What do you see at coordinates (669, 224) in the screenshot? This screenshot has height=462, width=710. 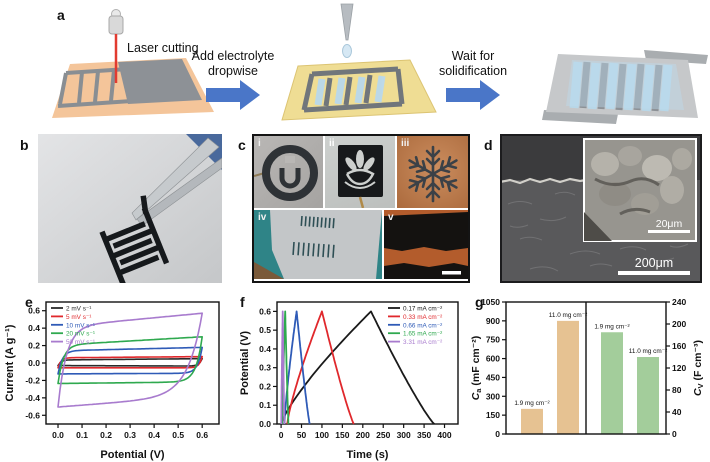 I see `inset-scale-text: 20μm` at bounding box center [669, 224].